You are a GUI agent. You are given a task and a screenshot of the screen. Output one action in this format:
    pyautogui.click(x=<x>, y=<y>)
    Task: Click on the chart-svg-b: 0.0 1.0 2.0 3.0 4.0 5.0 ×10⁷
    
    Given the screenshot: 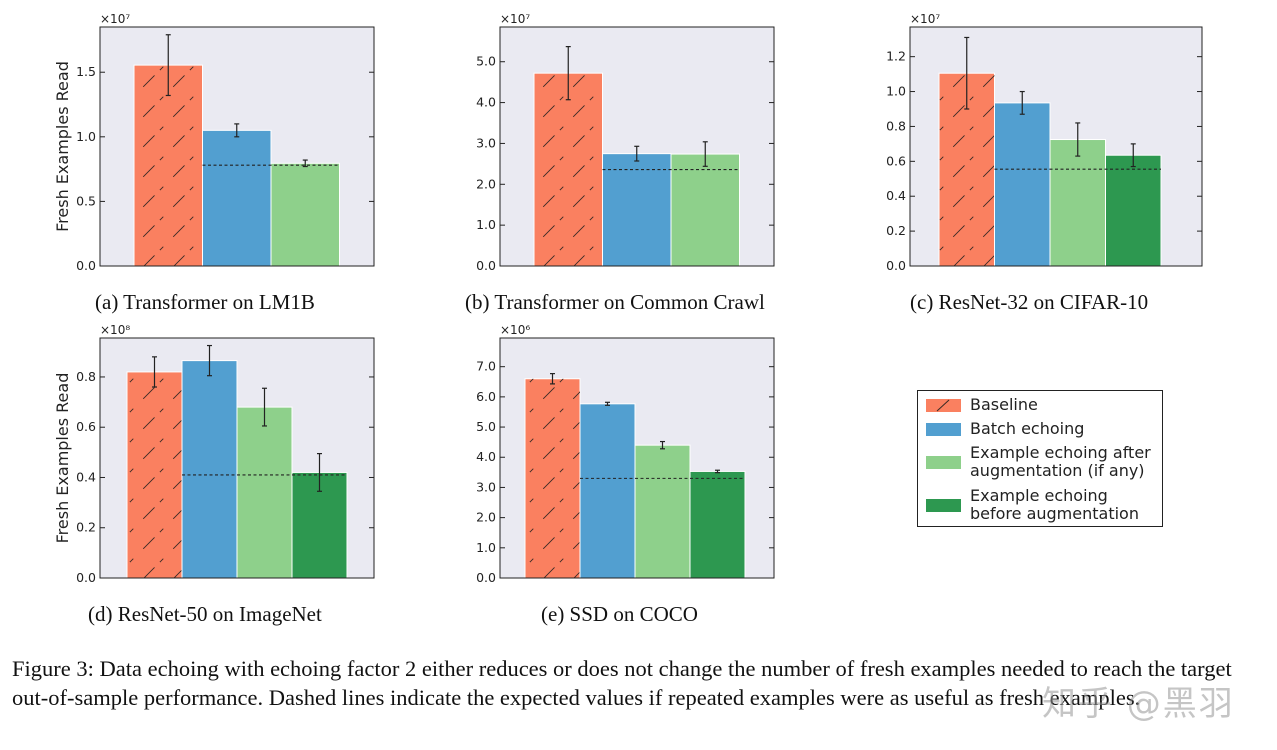 What is the action you would take?
    pyautogui.click(x=625, y=142)
    